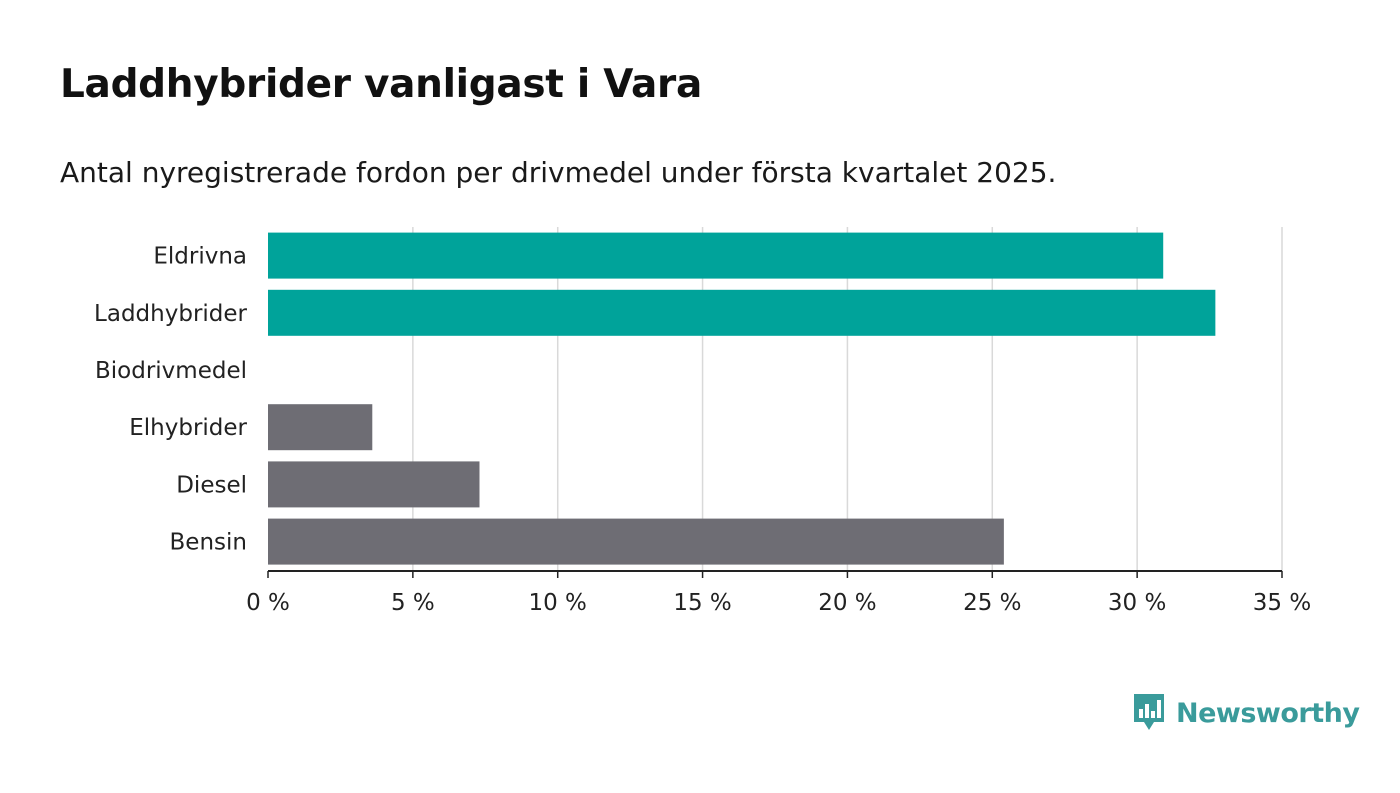 The height and width of the screenshot is (793, 1400). Describe the element at coordinates (1149, 712) in the screenshot. I see `bar-chart-speech-bubble-icon` at that location.